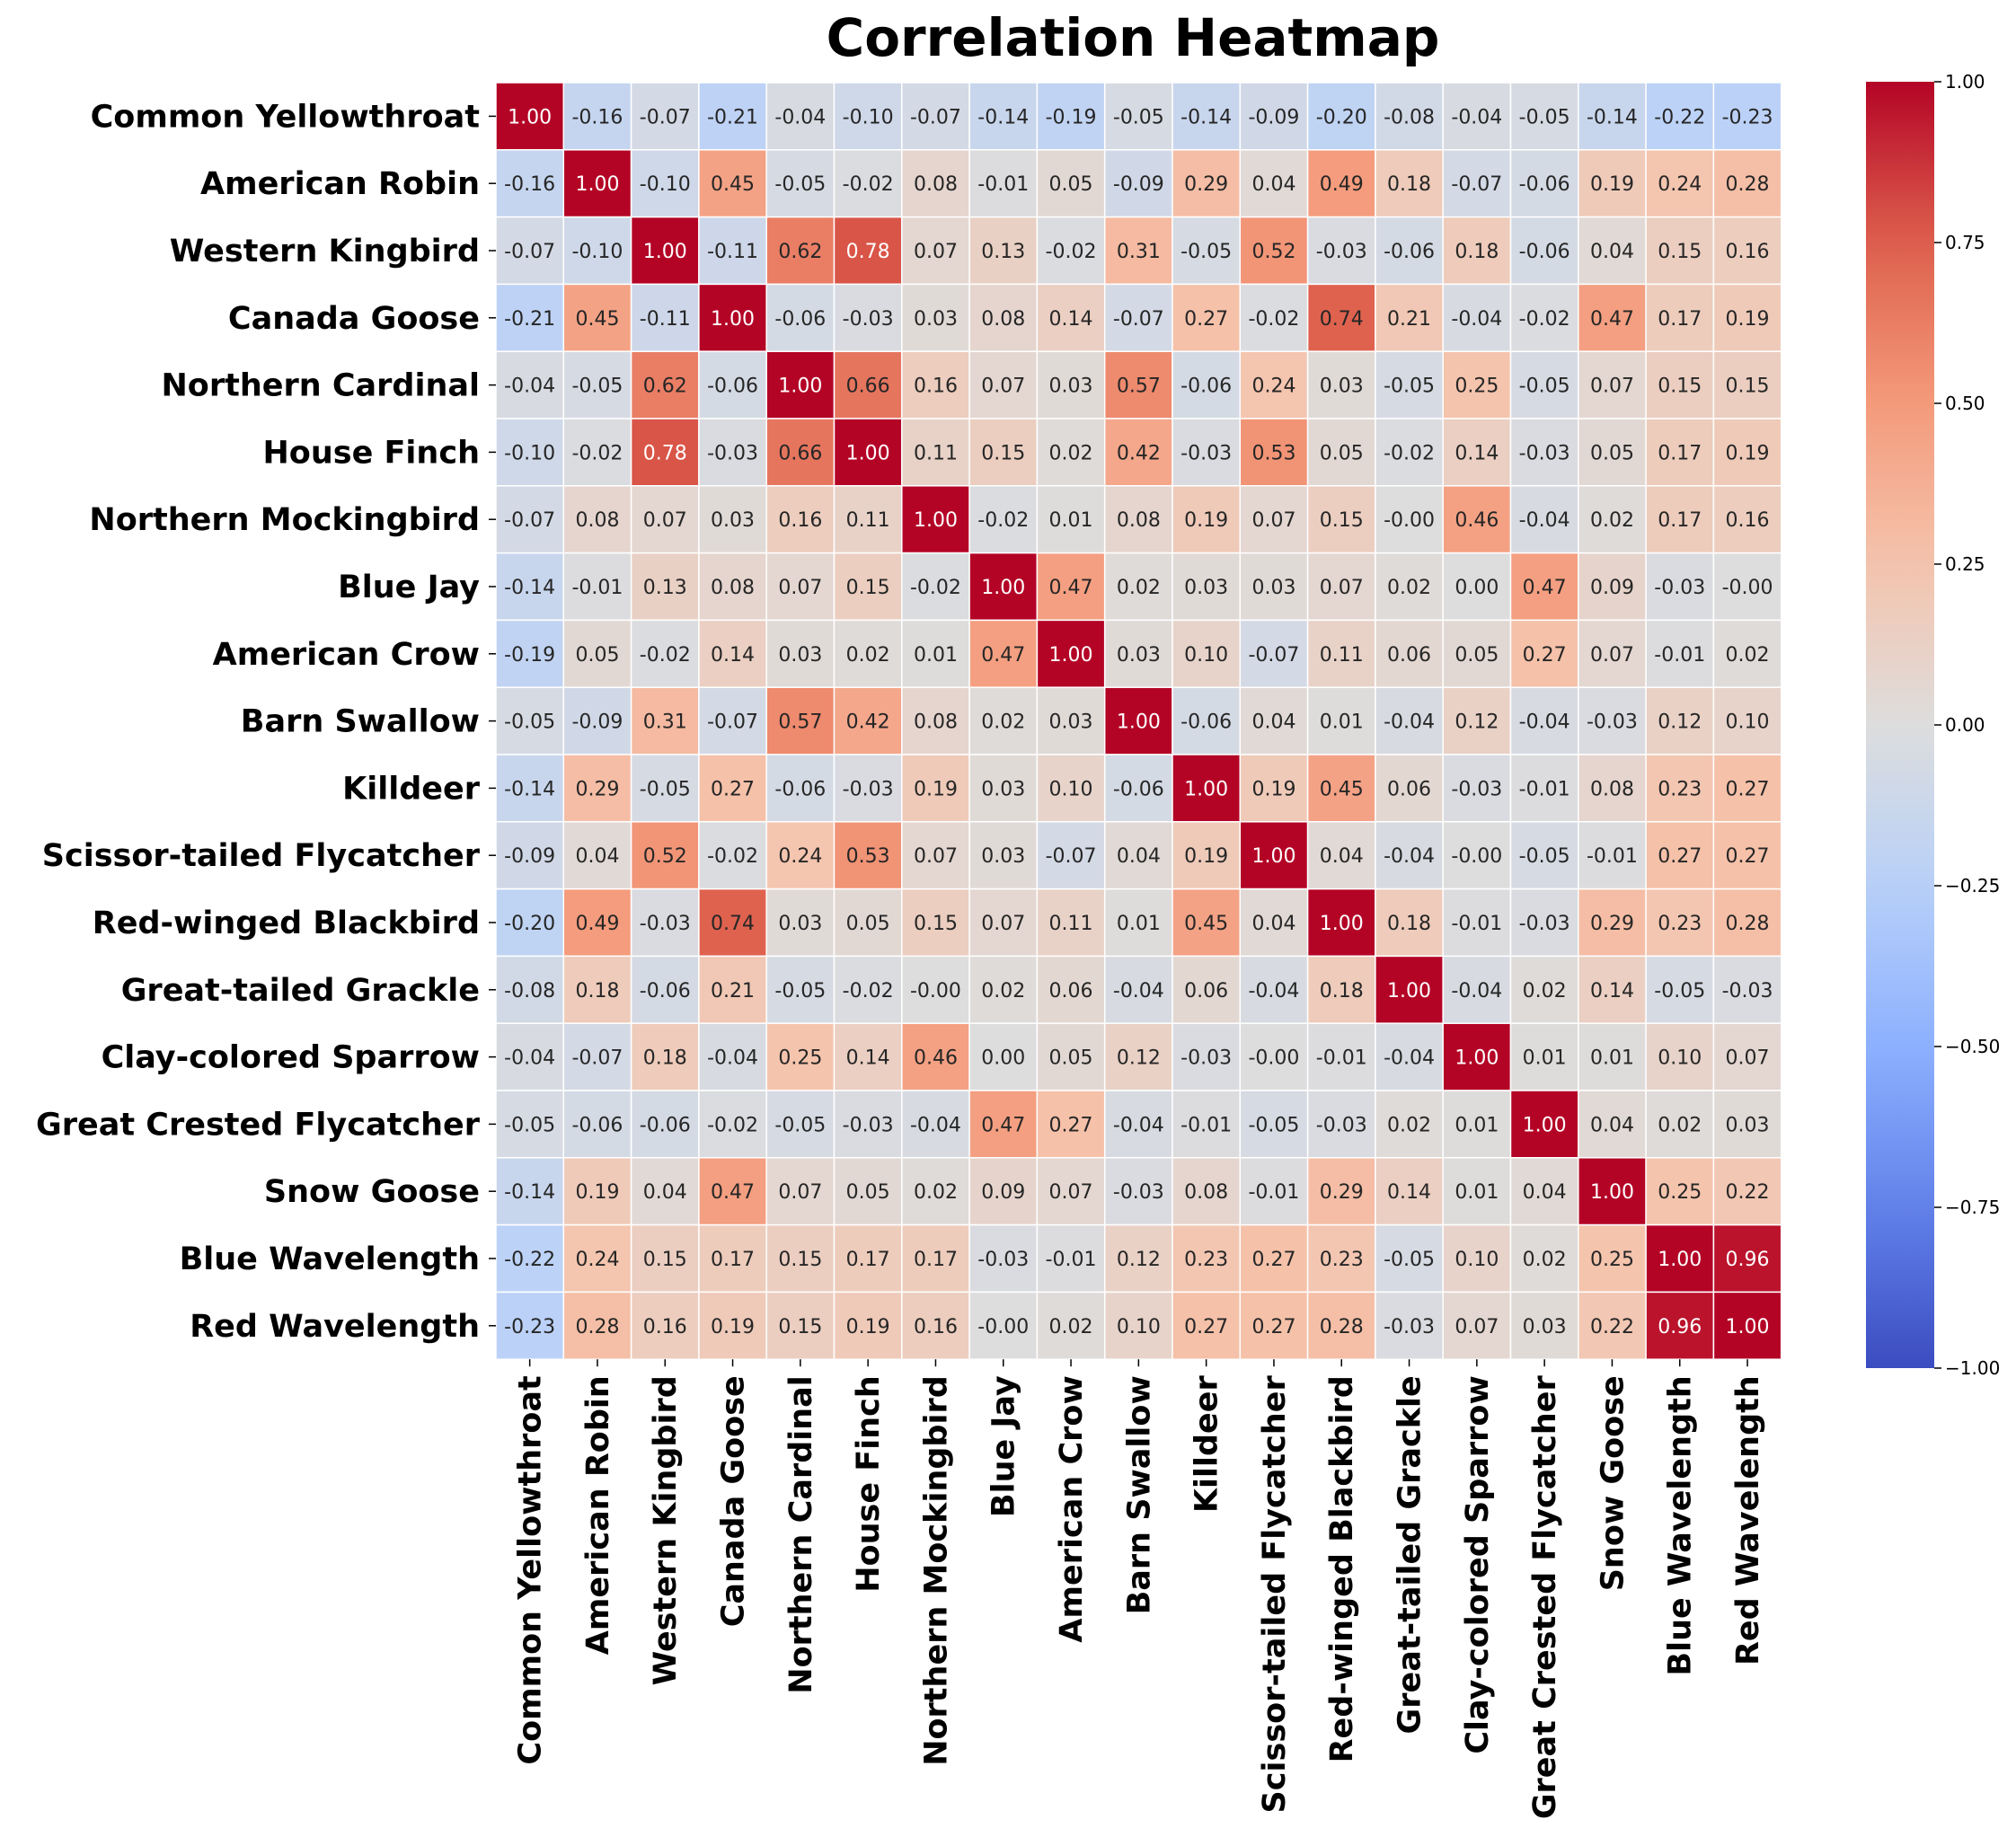 This screenshot has height=1846, width=2016. What do you see at coordinates (1545, 789) in the screenshot?
I see `cell-value-label: -0.01` at bounding box center [1545, 789].